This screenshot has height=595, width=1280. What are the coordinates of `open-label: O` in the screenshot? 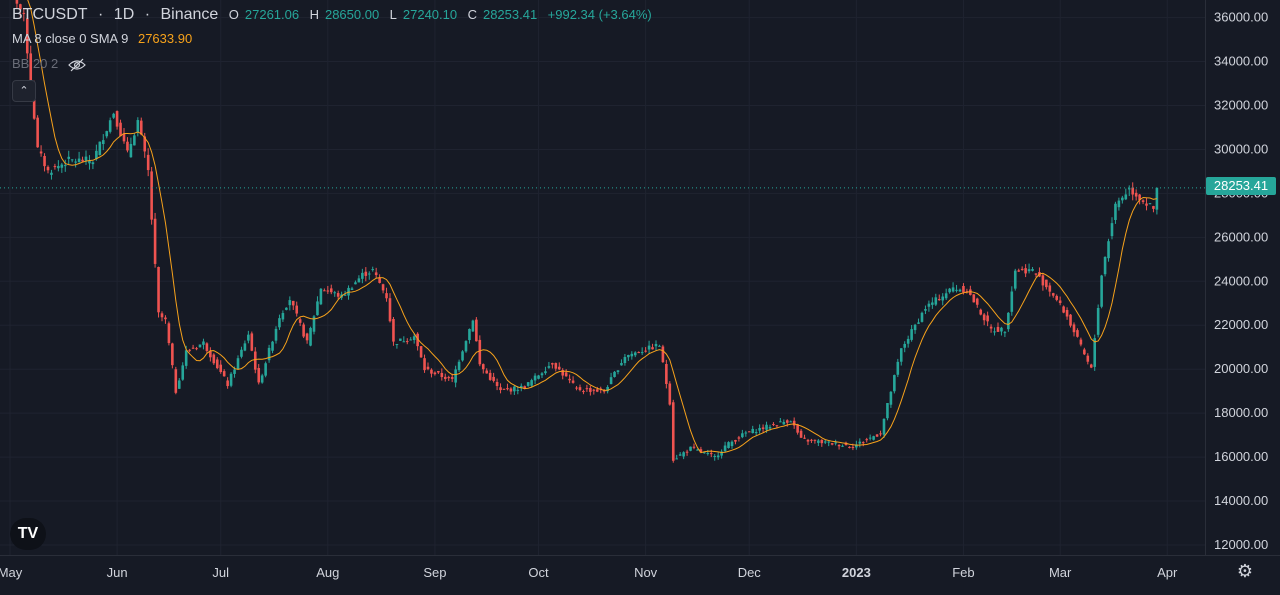 It's located at (233, 14).